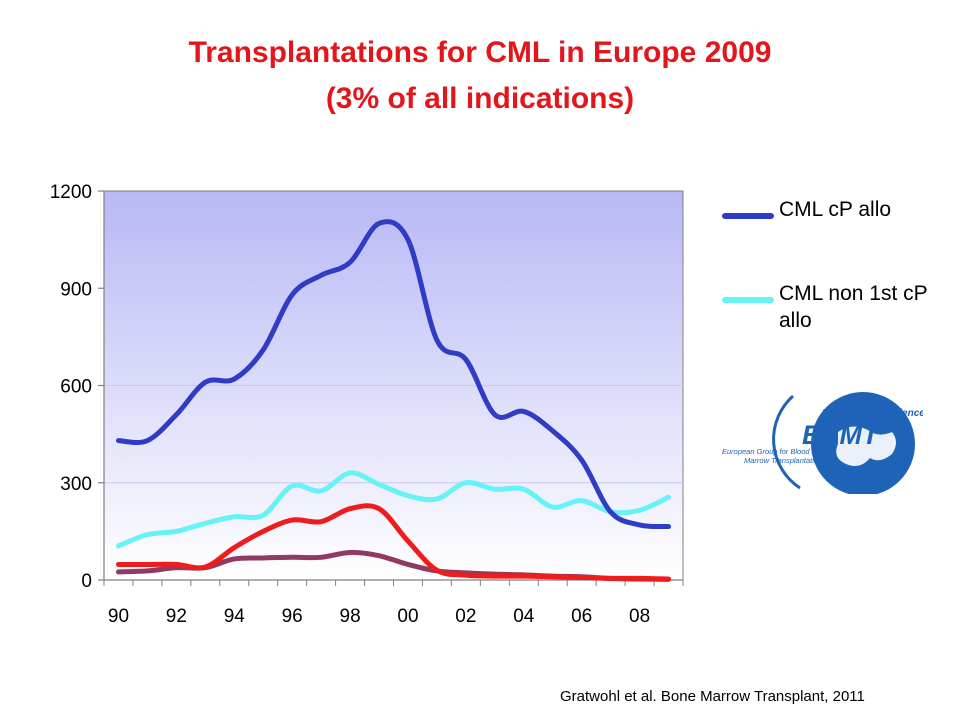  Describe the element at coordinates (465, 616) in the screenshot. I see `x-tick-label: 02` at that location.